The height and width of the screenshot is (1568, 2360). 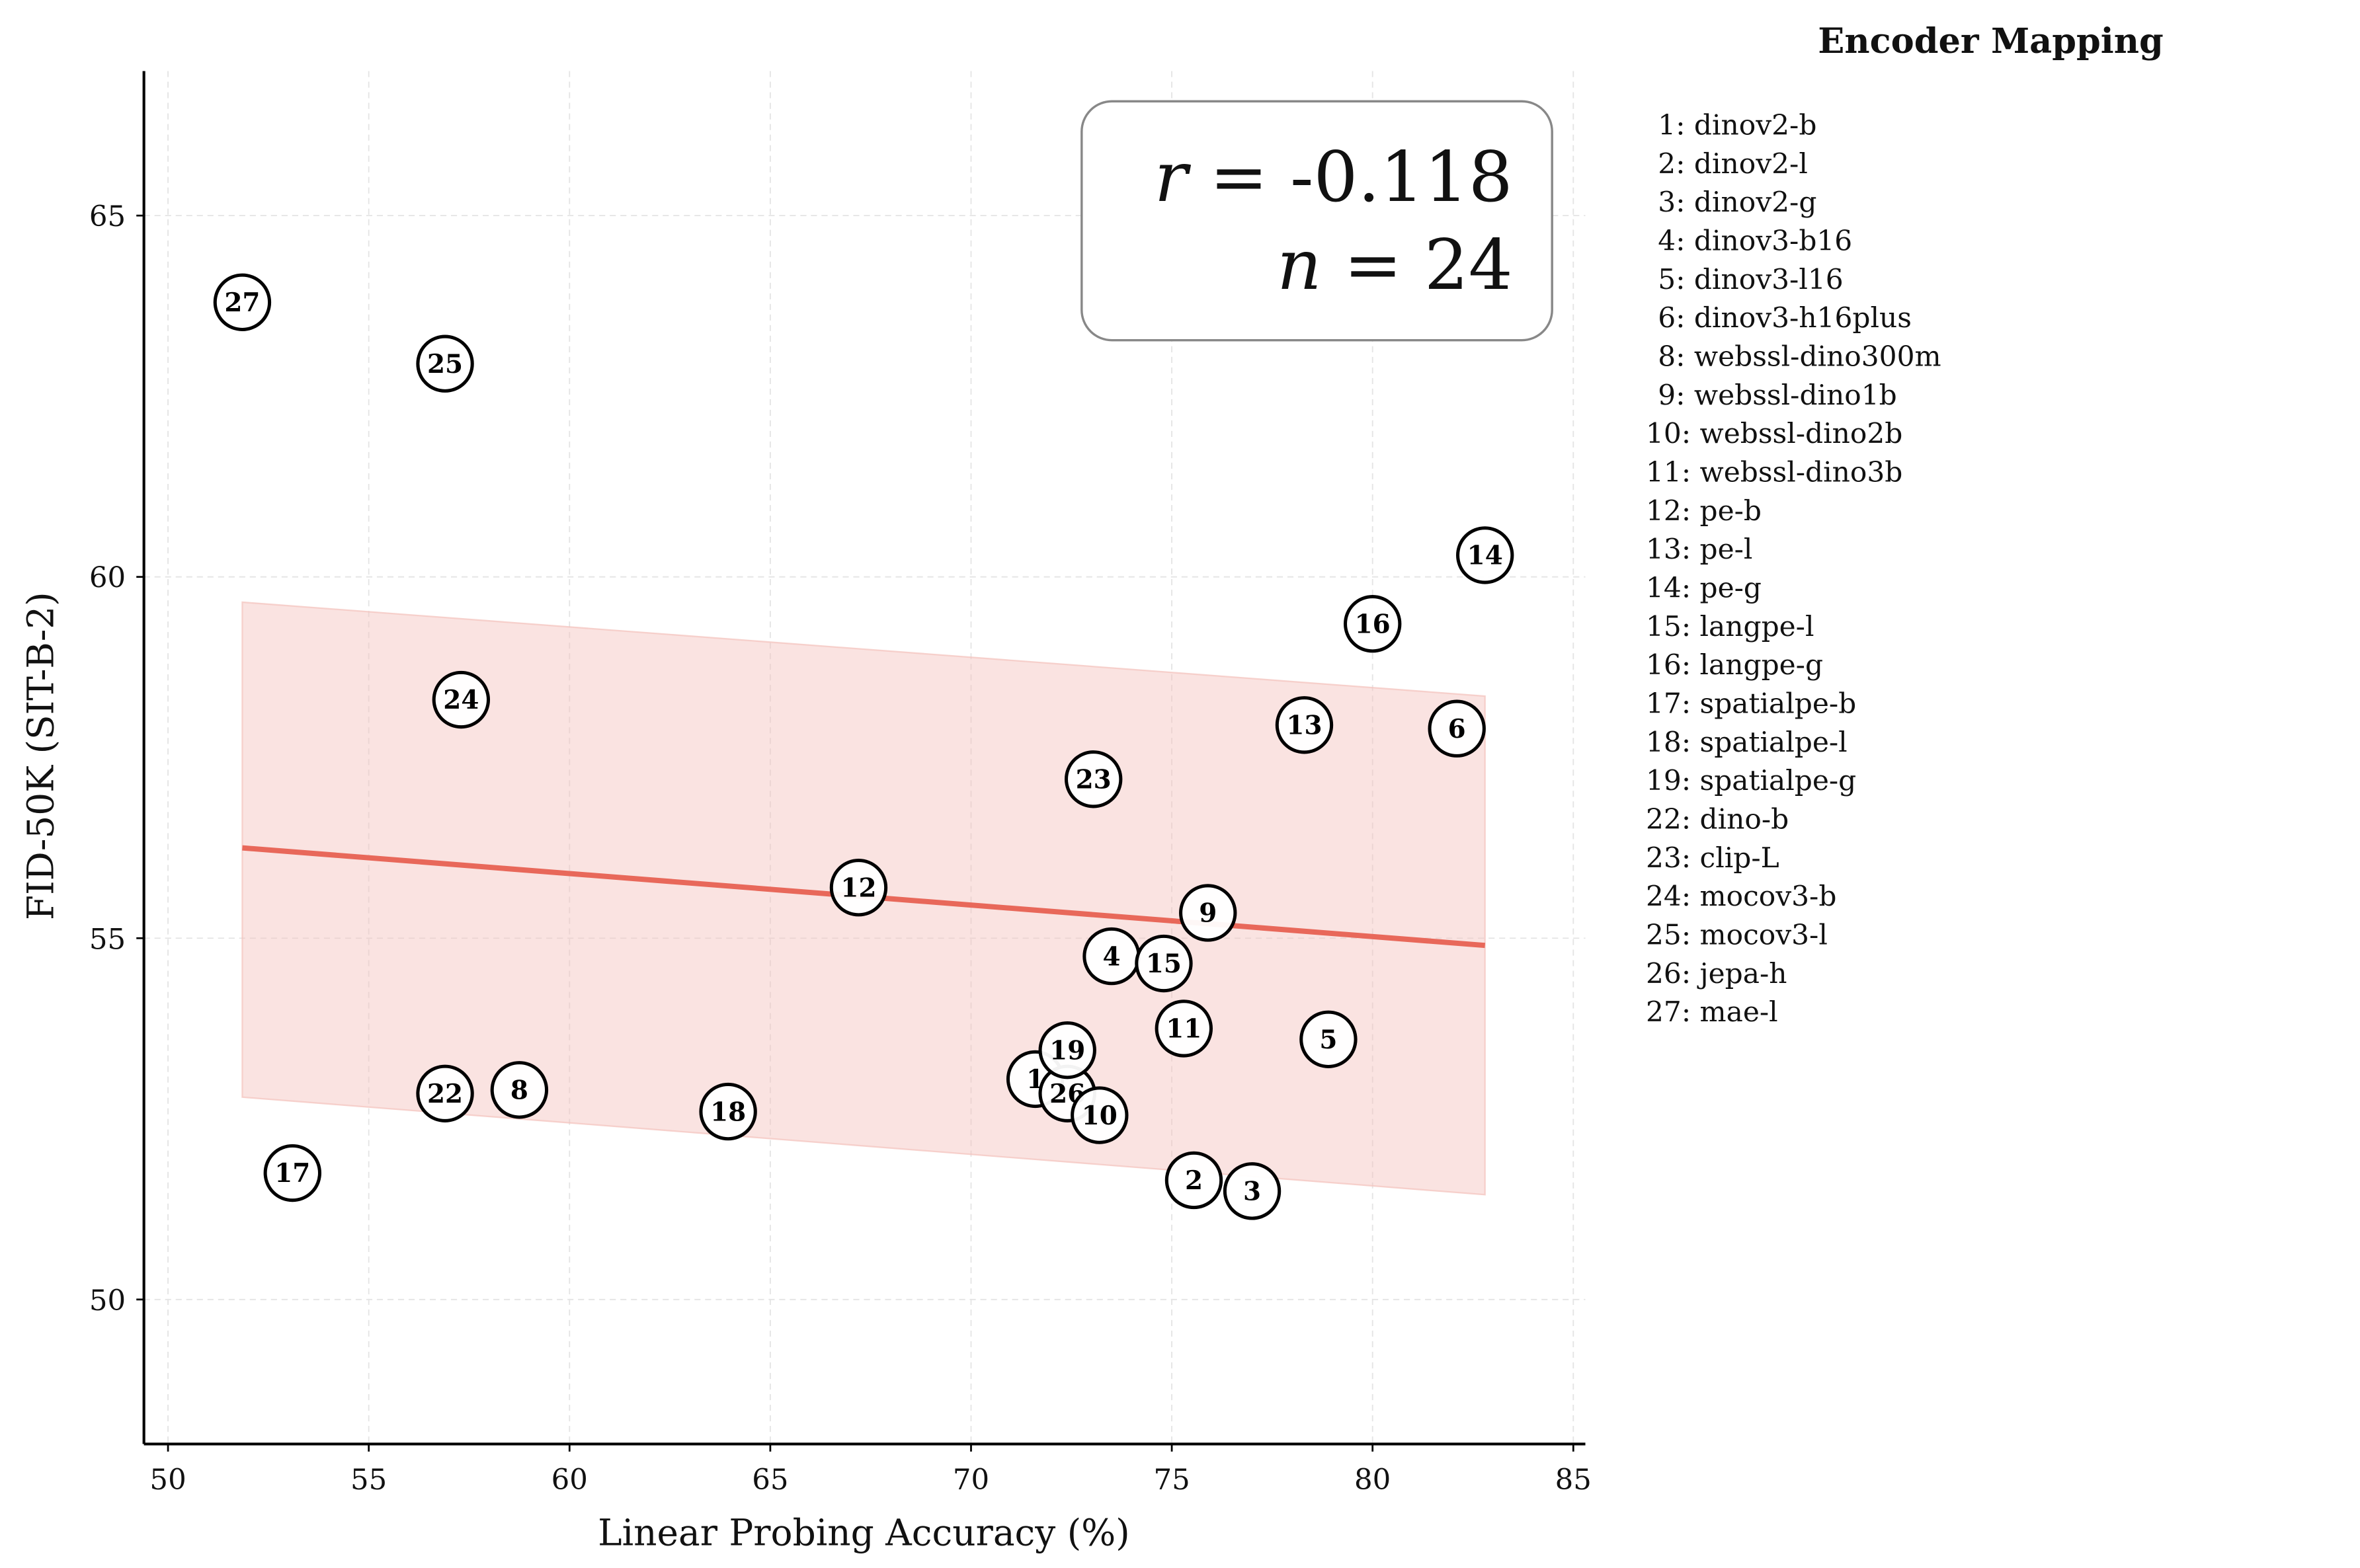 What do you see at coordinates (1774, 472) in the screenshot?
I see `legend-entry: 11: webssl-dino3b` at bounding box center [1774, 472].